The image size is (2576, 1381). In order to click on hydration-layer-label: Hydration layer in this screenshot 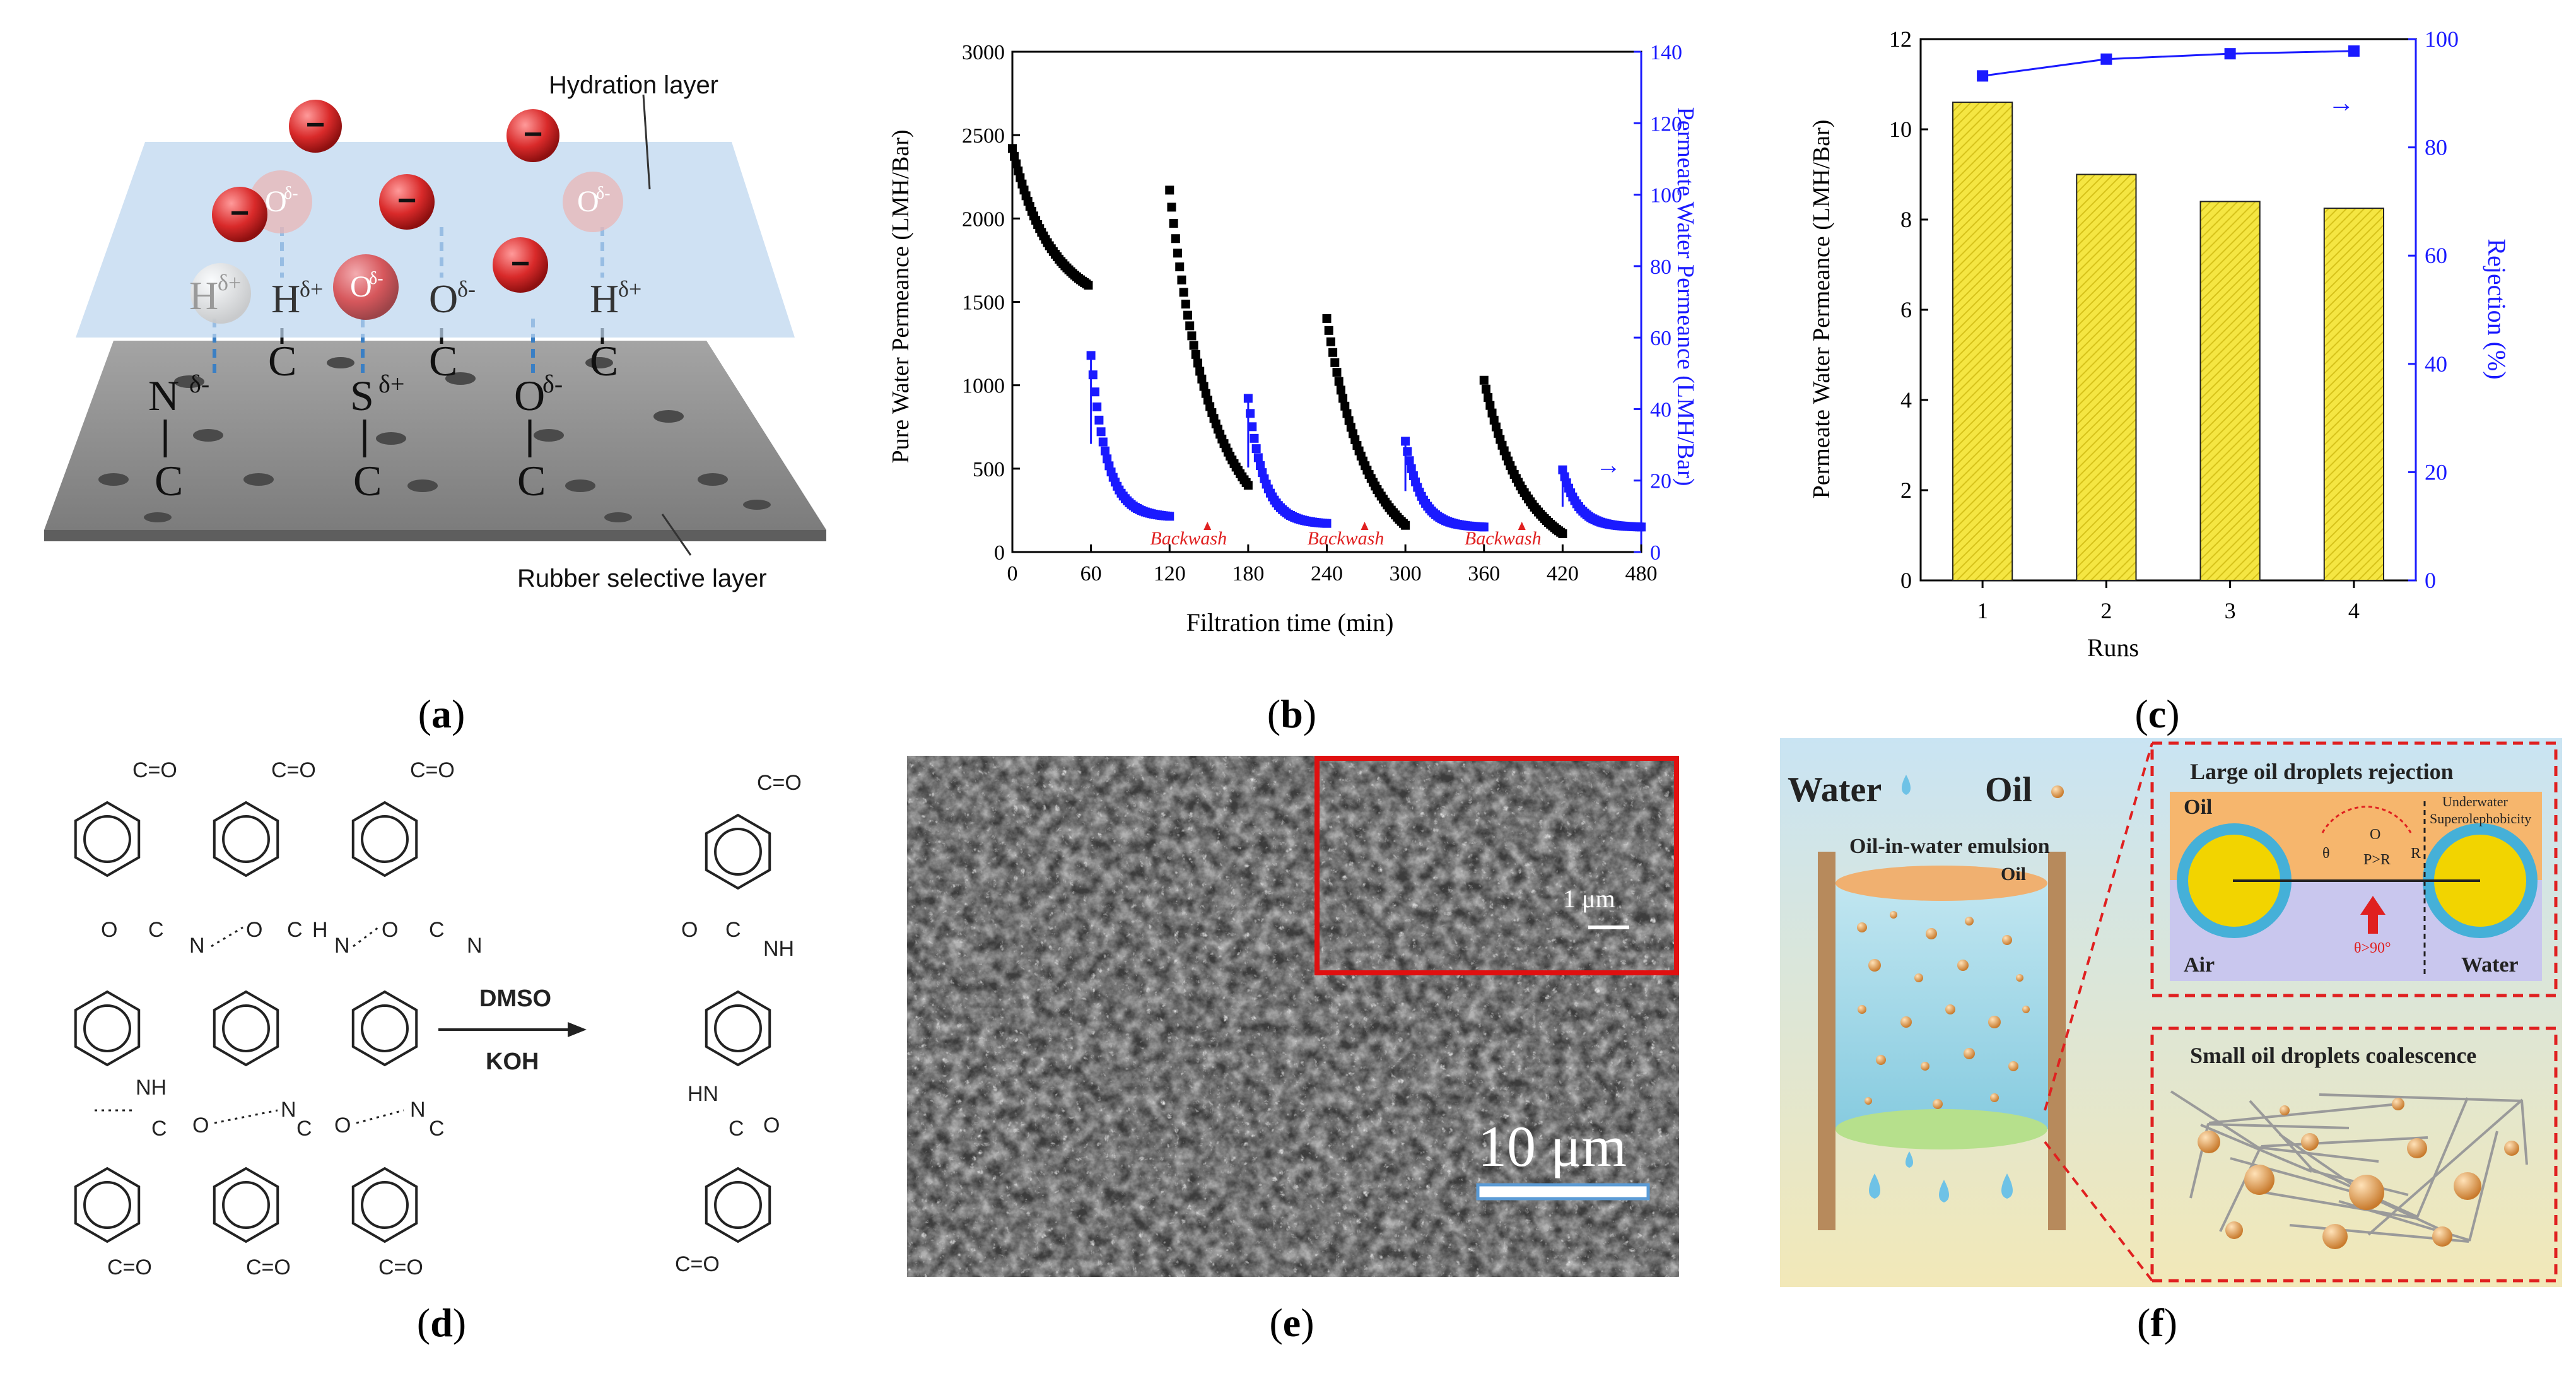, I will do `click(633, 85)`.